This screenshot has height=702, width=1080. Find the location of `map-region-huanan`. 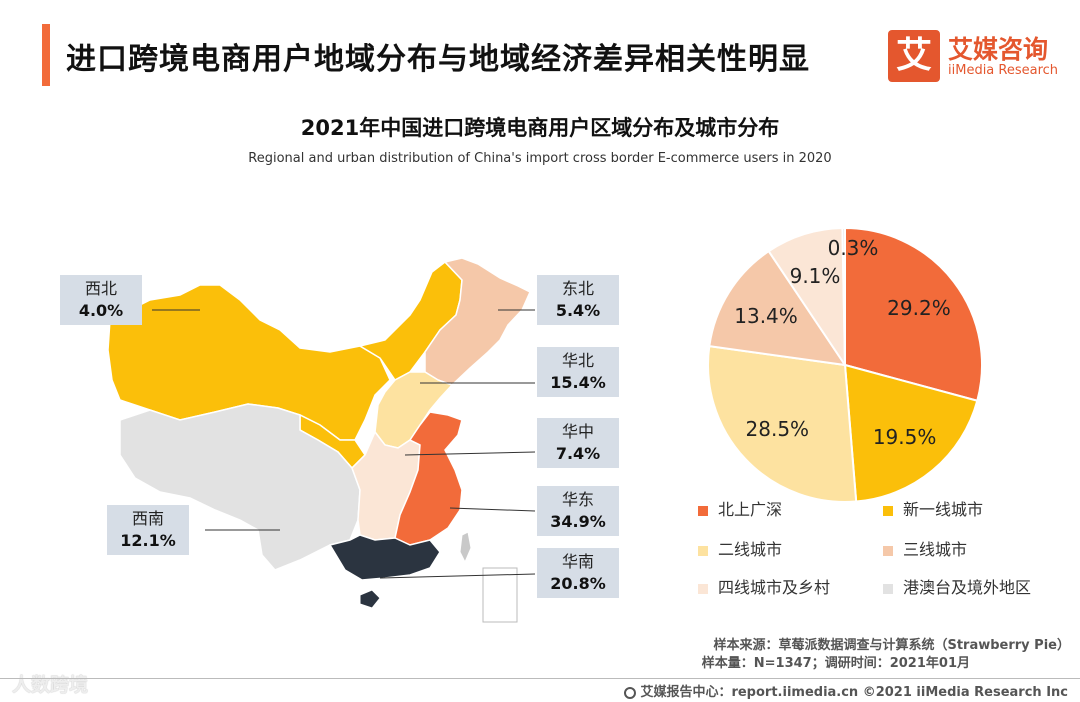

map-region-huanan is located at coordinates (384, 557).